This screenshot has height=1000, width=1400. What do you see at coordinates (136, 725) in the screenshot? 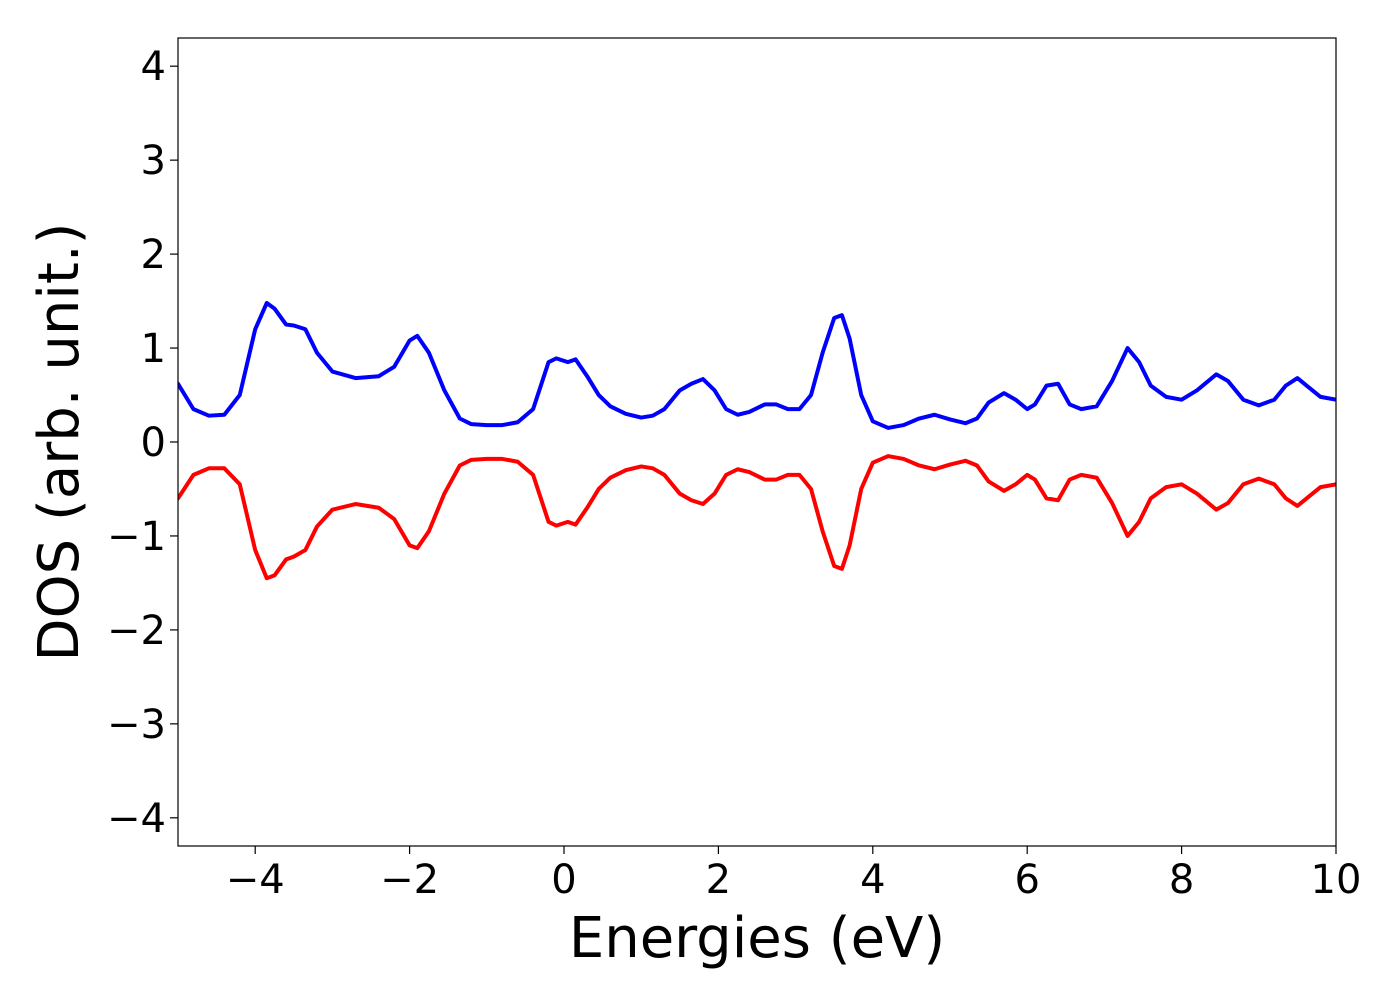
I see `y-tick-label: −3` at bounding box center [136, 725].